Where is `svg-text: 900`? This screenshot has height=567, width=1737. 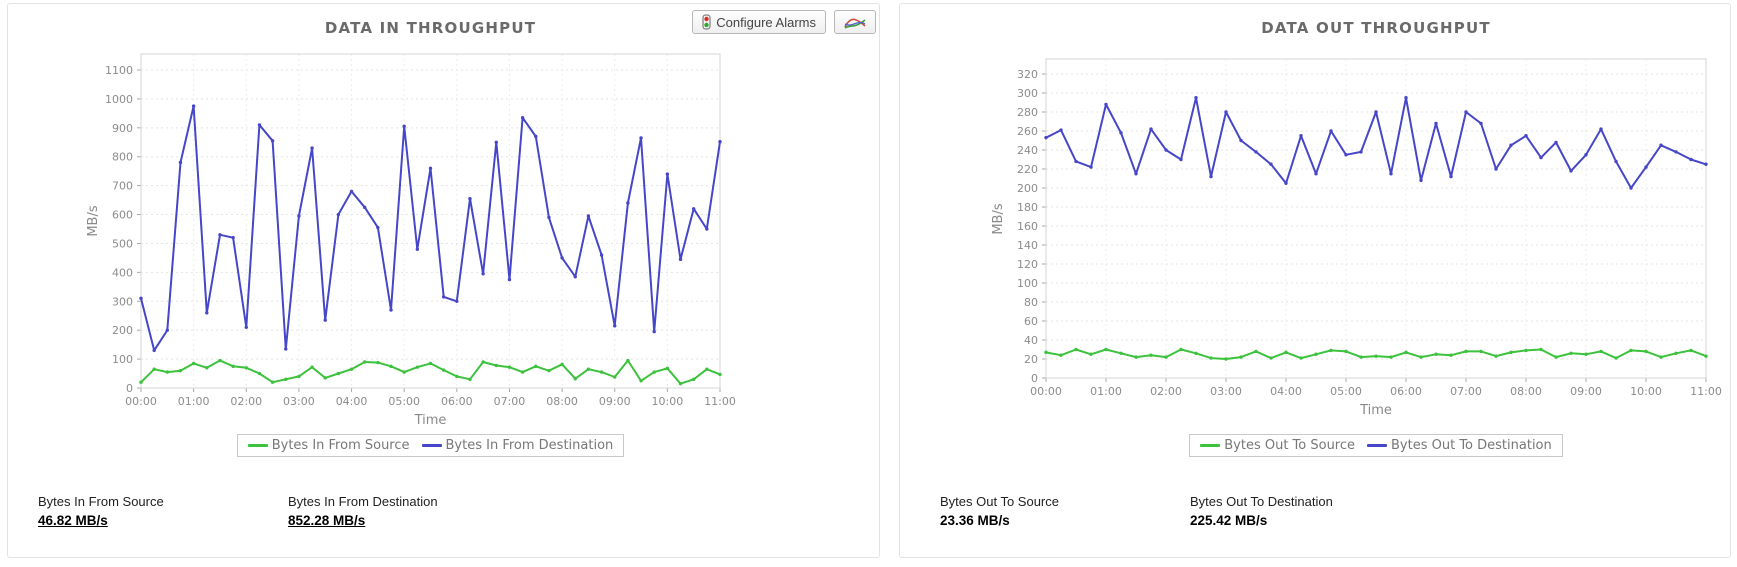
svg-text: 900 is located at coordinates (122, 128).